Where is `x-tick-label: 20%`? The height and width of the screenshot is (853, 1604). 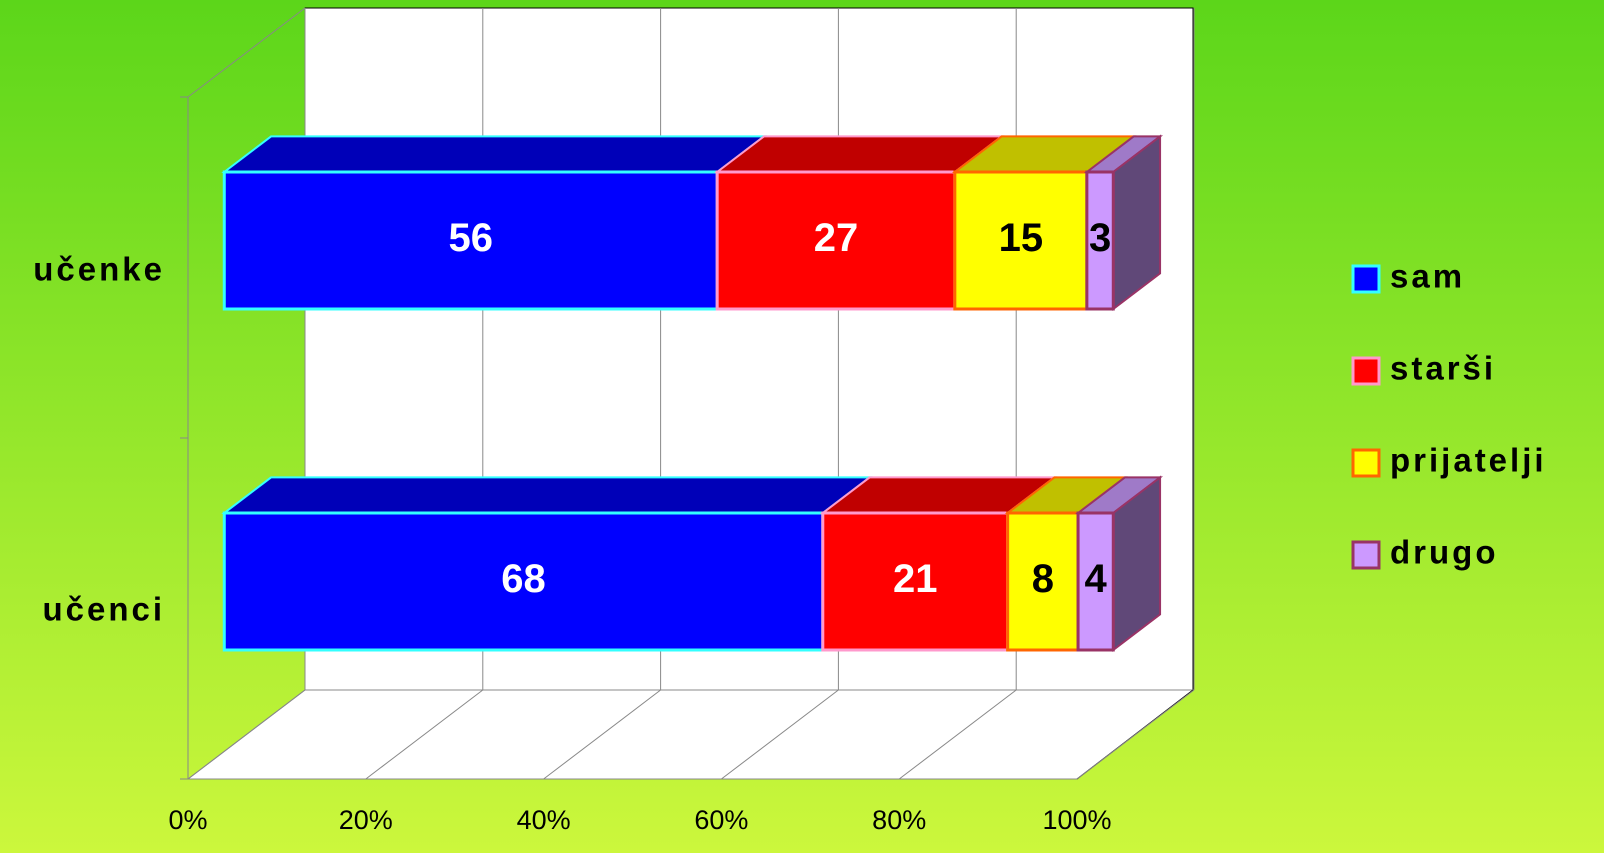 x-tick-label: 20% is located at coordinates (366, 820).